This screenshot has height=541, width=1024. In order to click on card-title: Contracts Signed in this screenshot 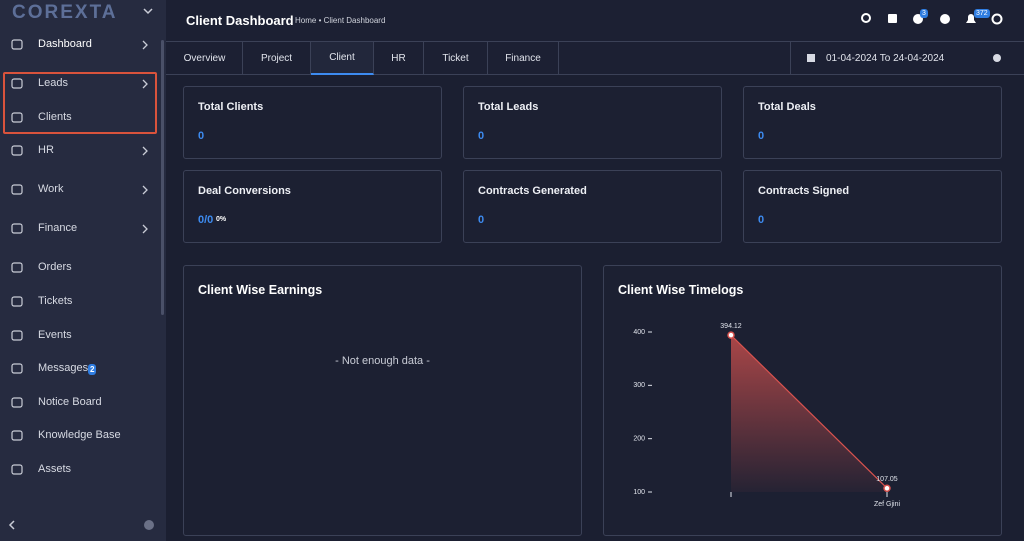, I will do `click(804, 191)`.